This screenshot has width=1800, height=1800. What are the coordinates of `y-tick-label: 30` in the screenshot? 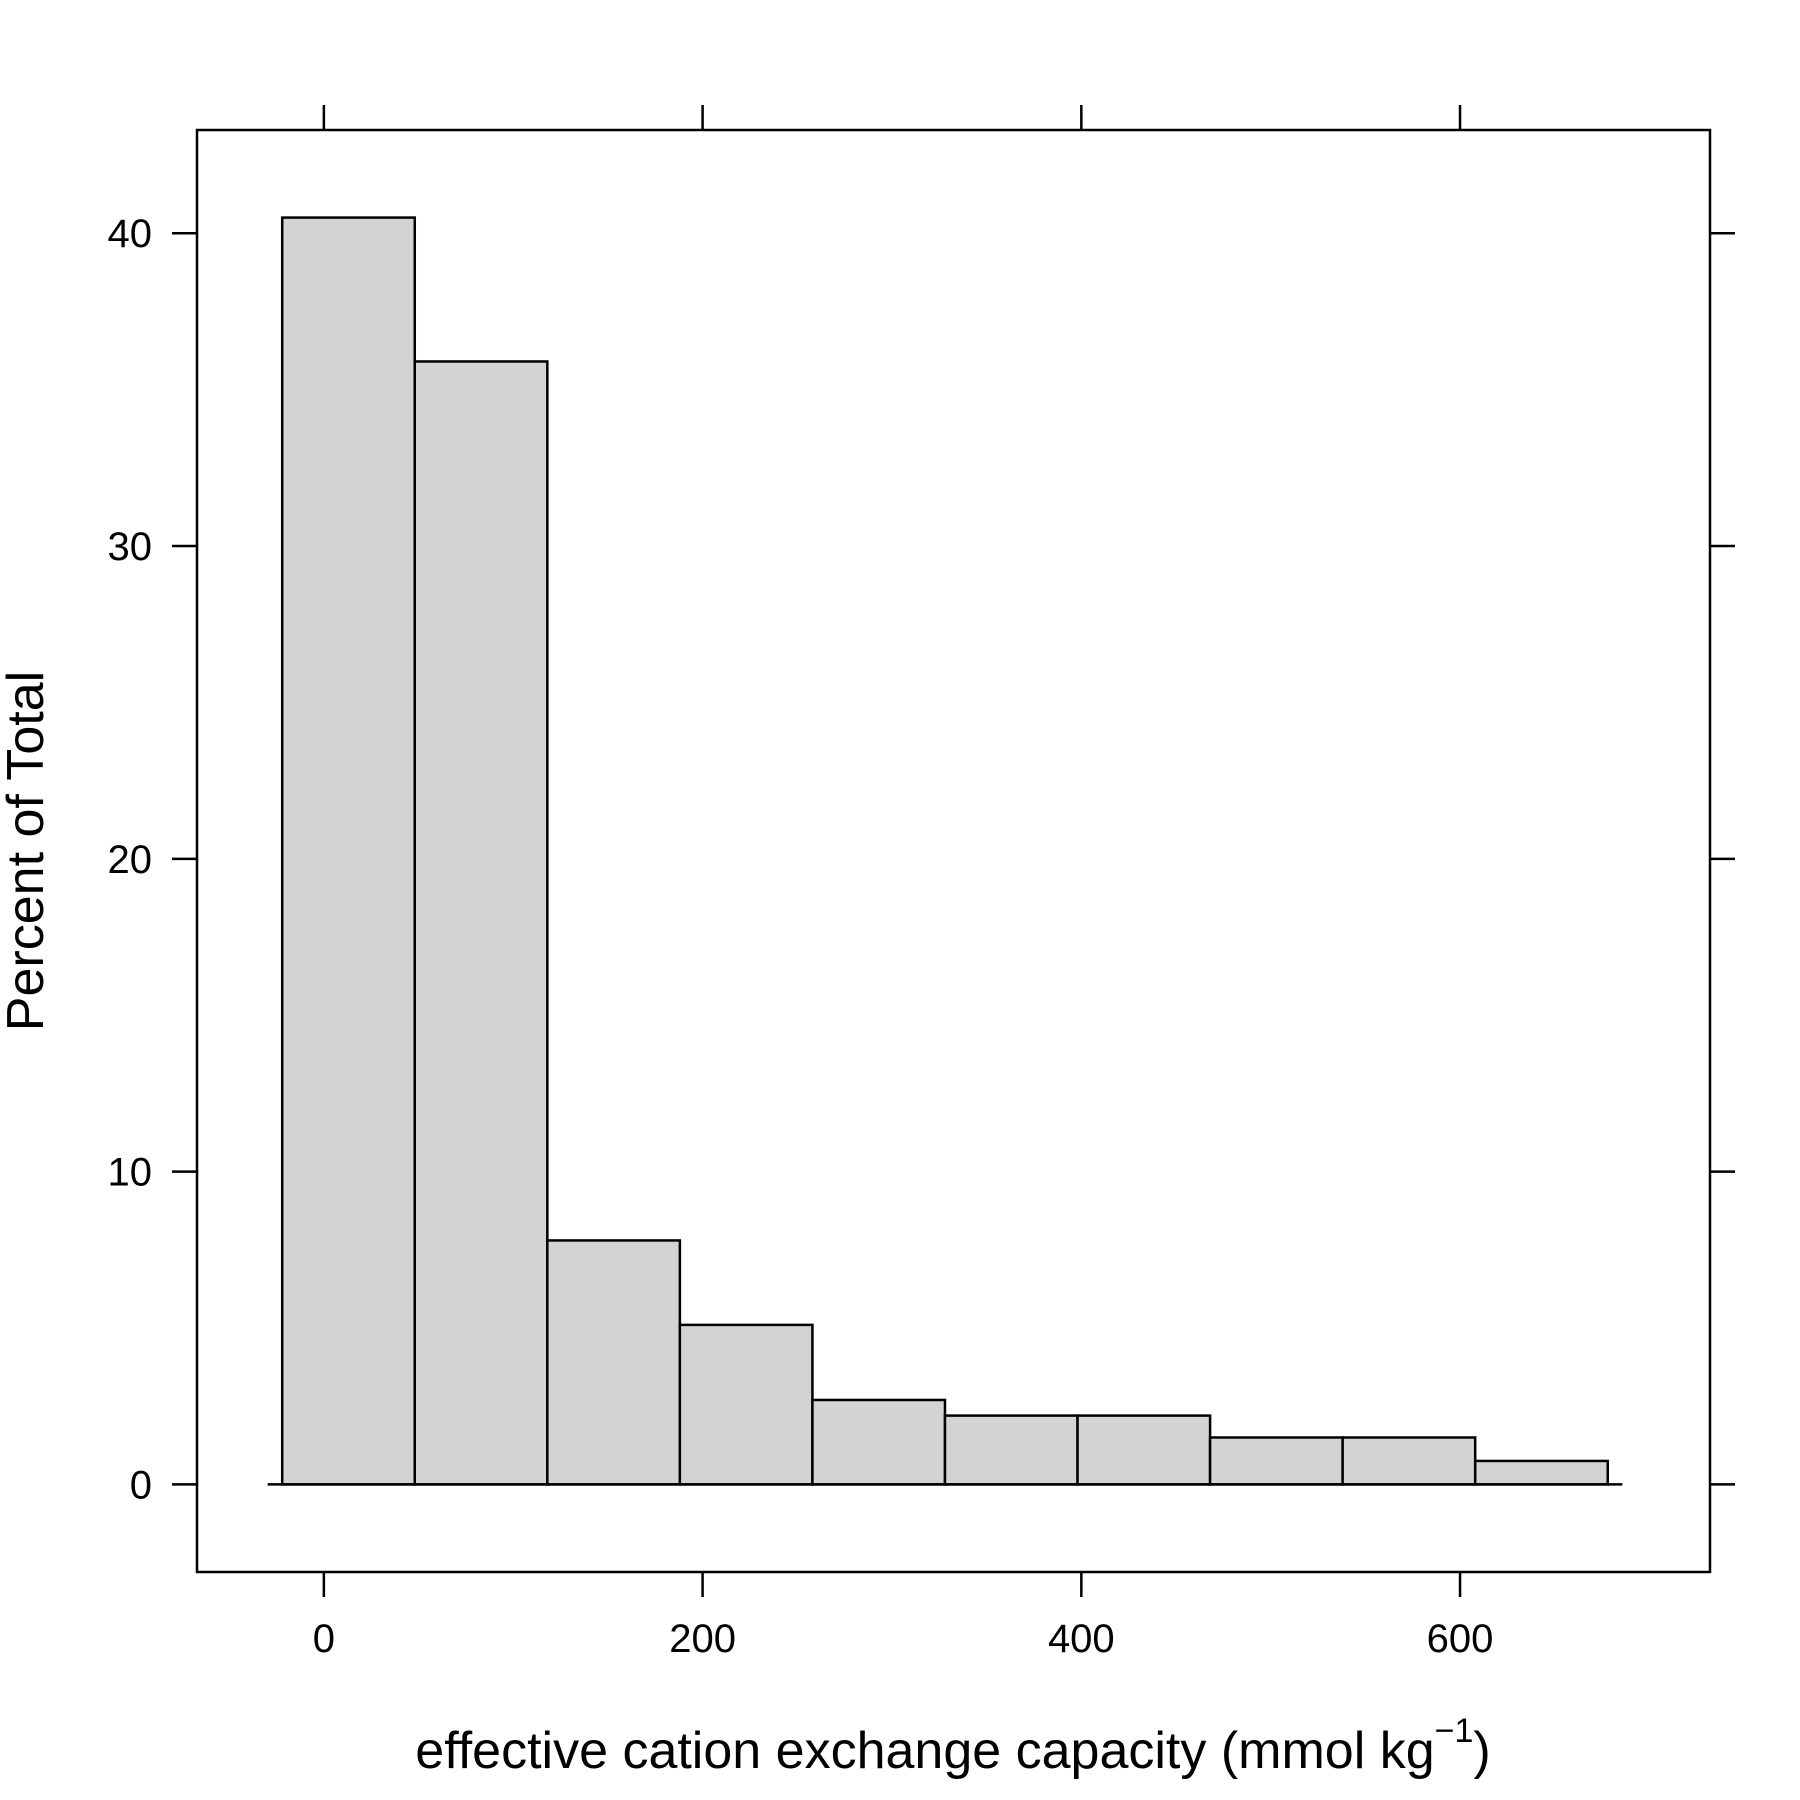 It's located at (130, 547).